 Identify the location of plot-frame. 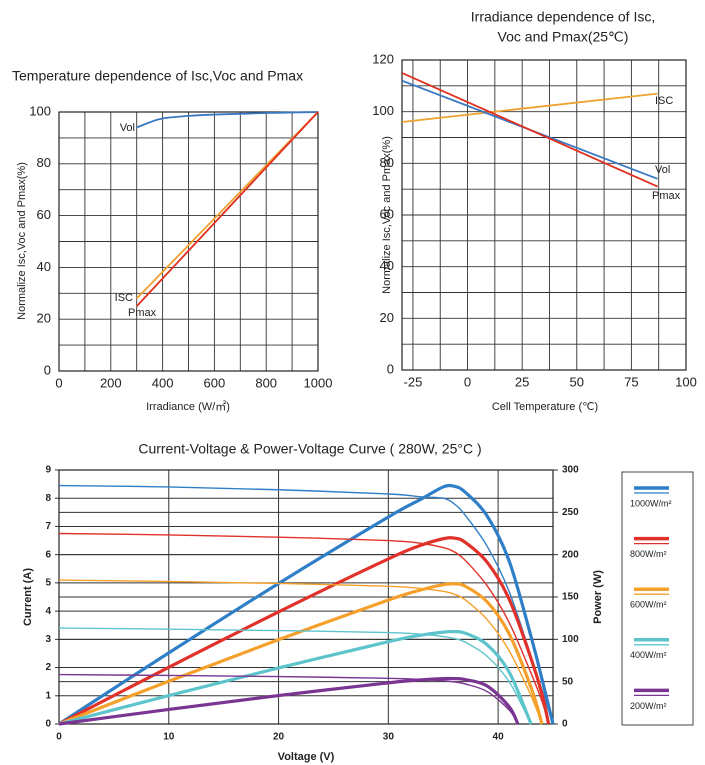
(188, 241).